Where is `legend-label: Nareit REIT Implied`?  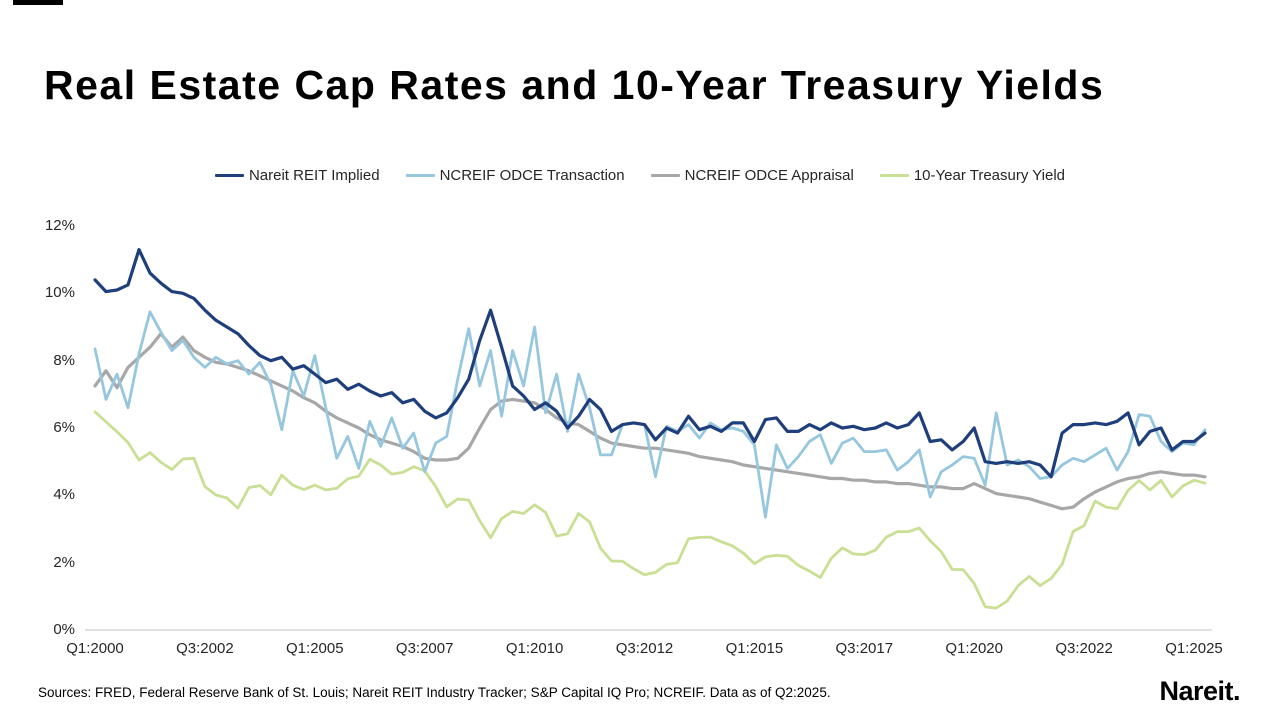 legend-label: Nareit REIT Implied is located at coordinates (314, 175).